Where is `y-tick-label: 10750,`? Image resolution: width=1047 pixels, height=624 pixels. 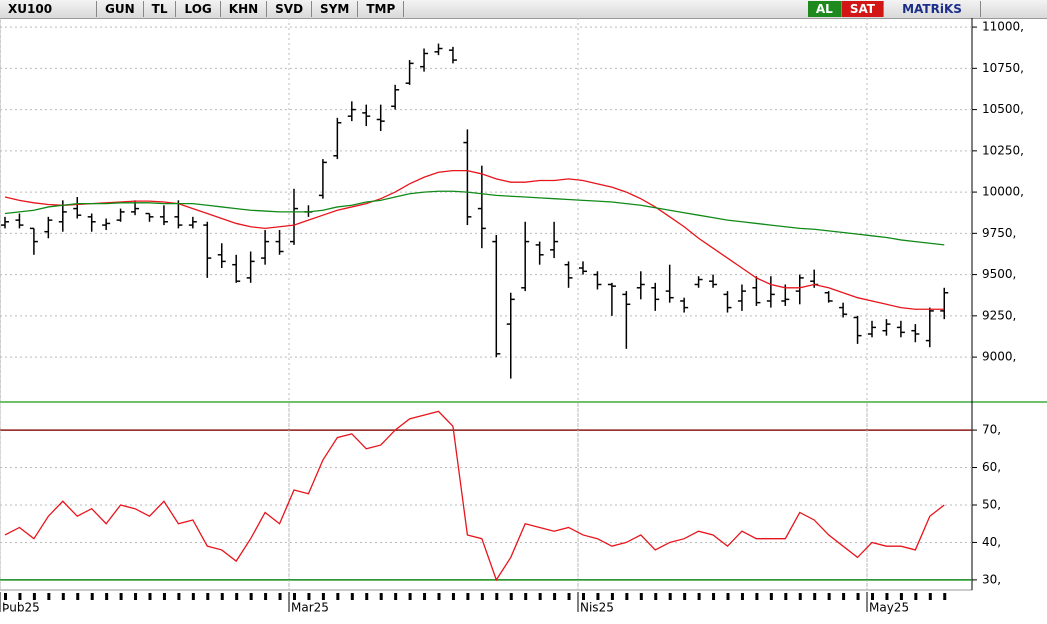
y-tick-label: 10750, is located at coordinates (1003, 68).